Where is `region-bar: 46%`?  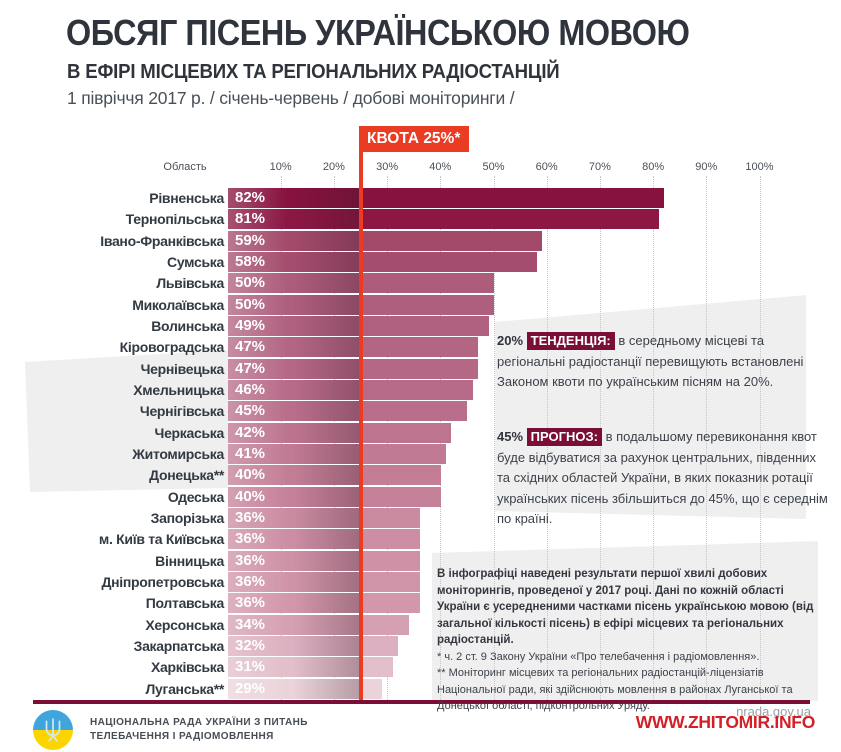
region-bar: 46% is located at coordinates (350, 390).